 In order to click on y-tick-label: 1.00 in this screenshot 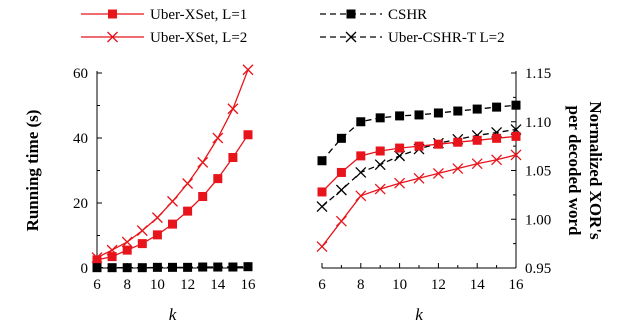, I will do `click(538, 220)`.